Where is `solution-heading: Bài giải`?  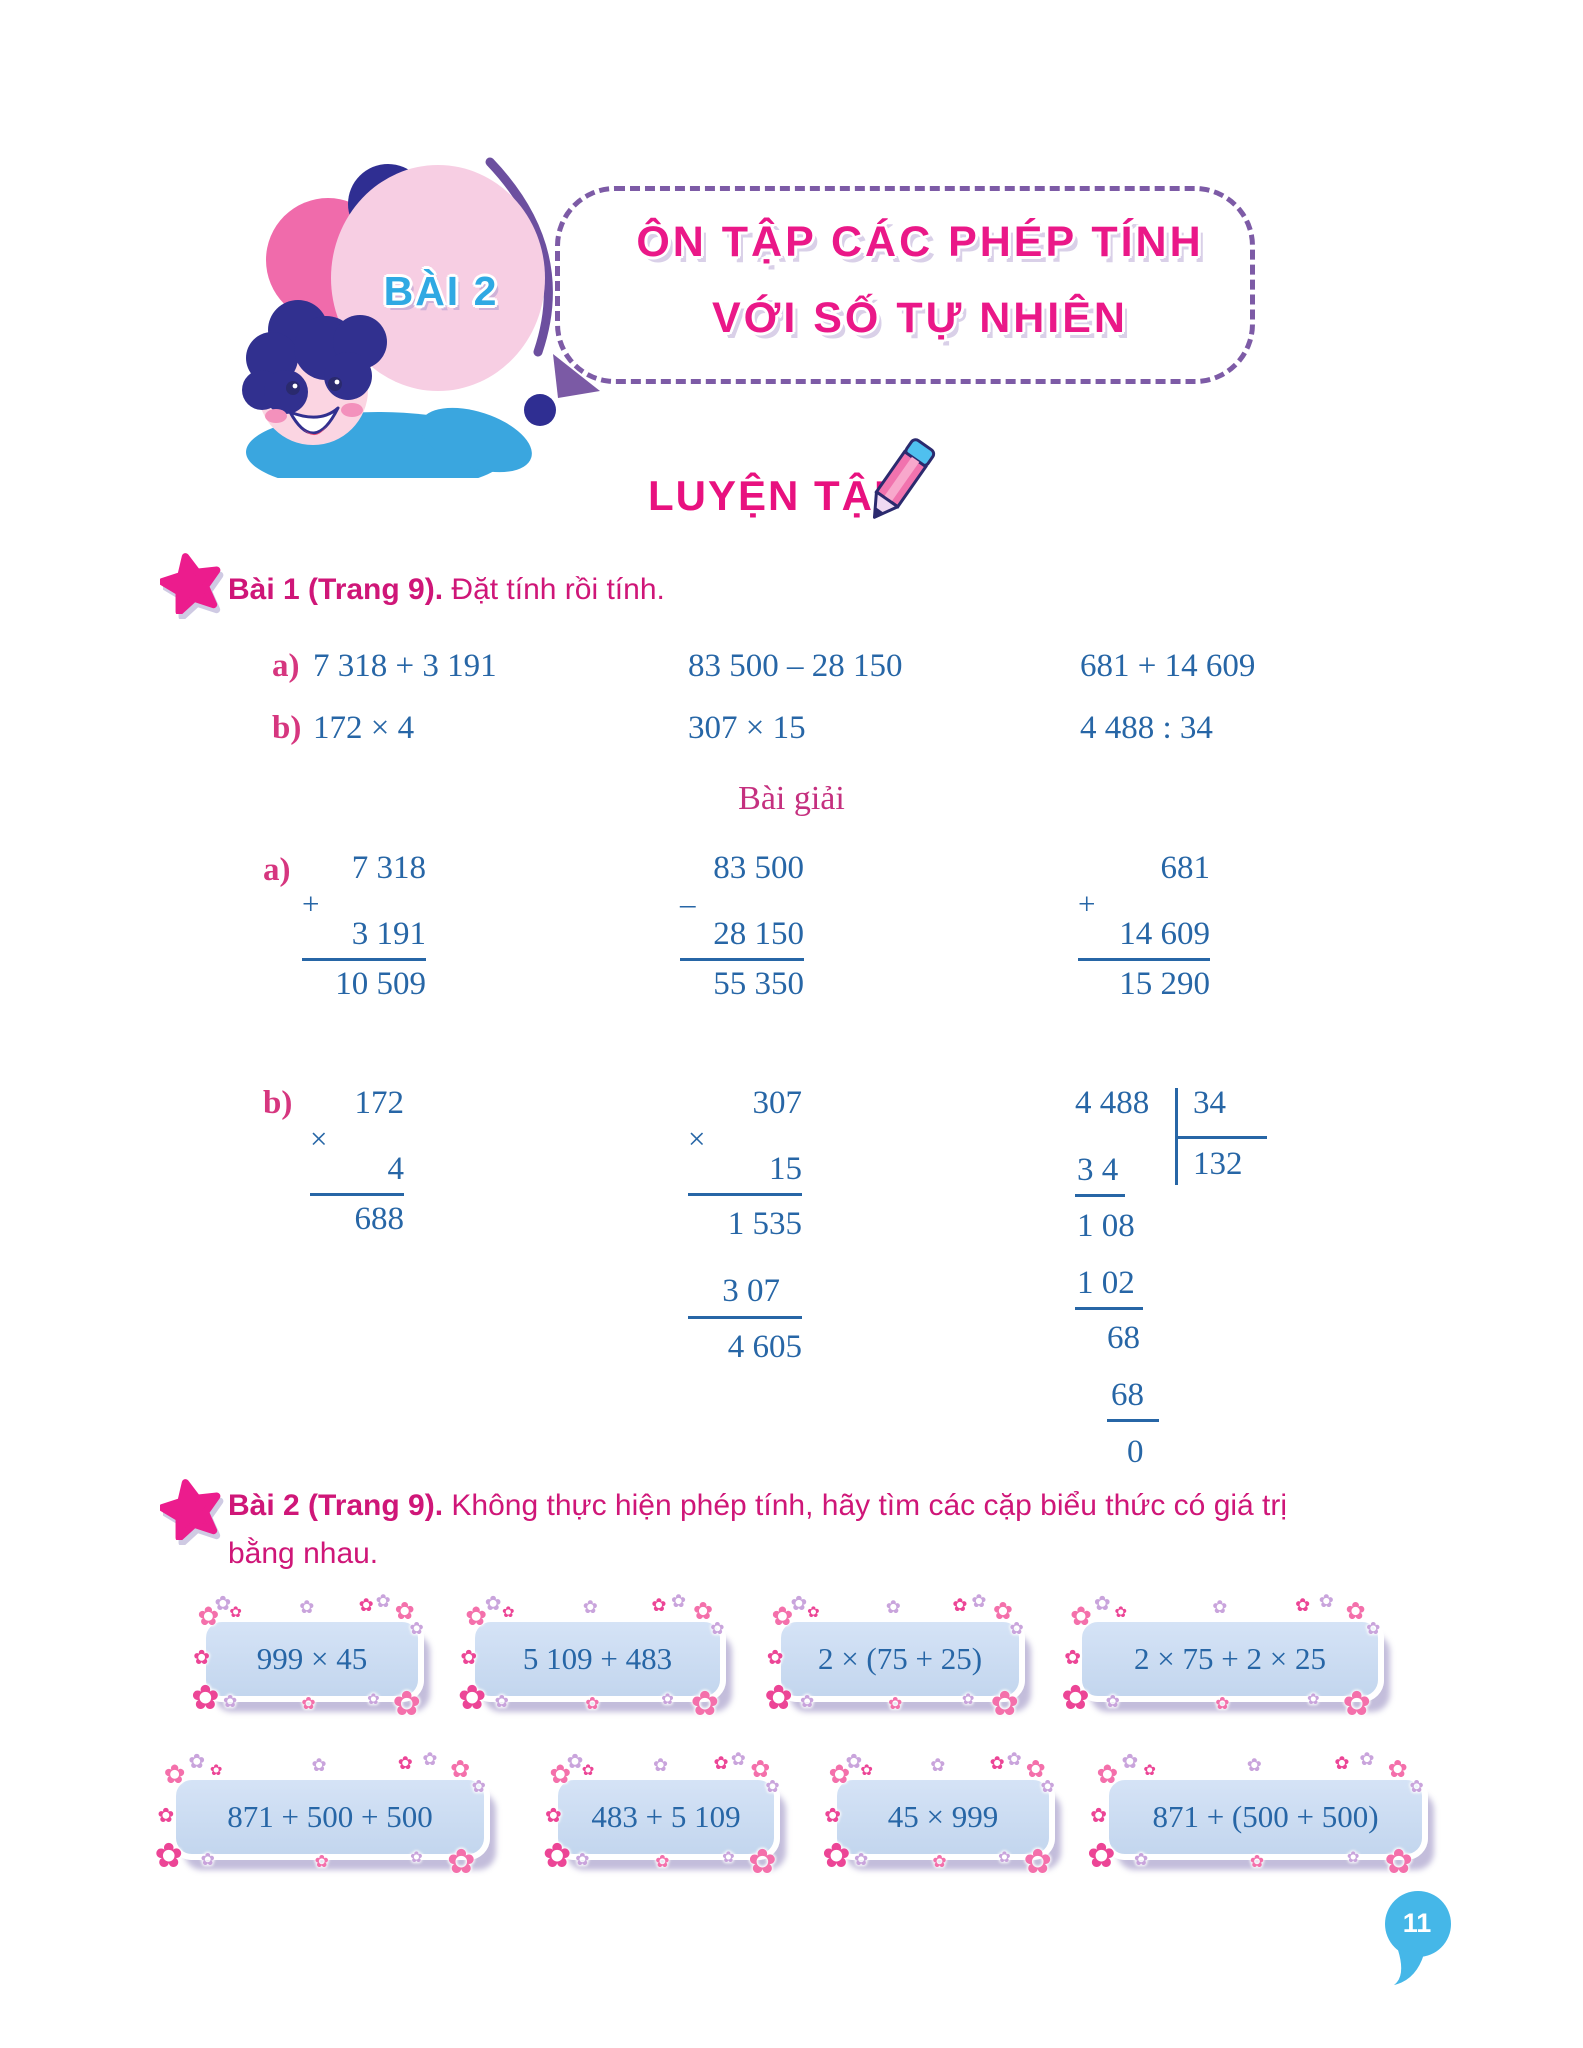
solution-heading: Bài giải is located at coordinates (791, 798).